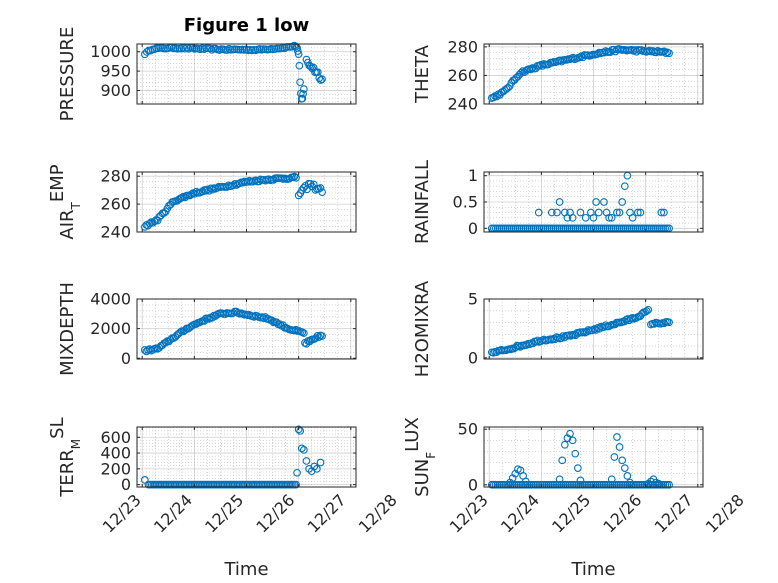  Describe the element at coordinates (246, 25) in the screenshot. I see `figure-title: Figure 1 low` at that location.